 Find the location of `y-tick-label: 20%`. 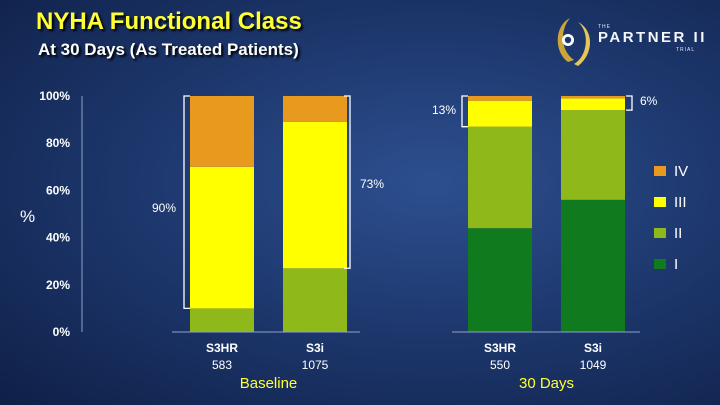

y-tick-label: 20% is located at coordinates (58, 285).